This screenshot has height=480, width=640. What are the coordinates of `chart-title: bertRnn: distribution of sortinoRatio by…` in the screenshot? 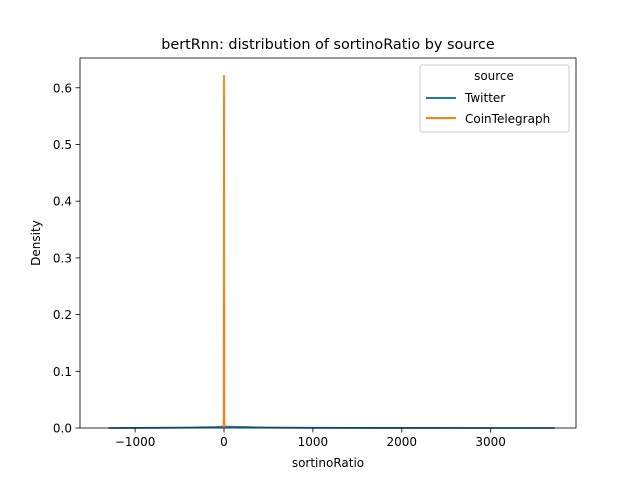 It's located at (328, 45).